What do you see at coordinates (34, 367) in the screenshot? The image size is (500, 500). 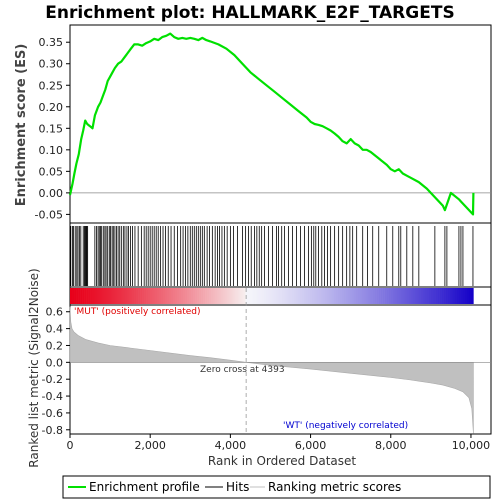 I see `metric-axis-label: Ranked list metric (Signal2Noise)` at bounding box center [34, 367].